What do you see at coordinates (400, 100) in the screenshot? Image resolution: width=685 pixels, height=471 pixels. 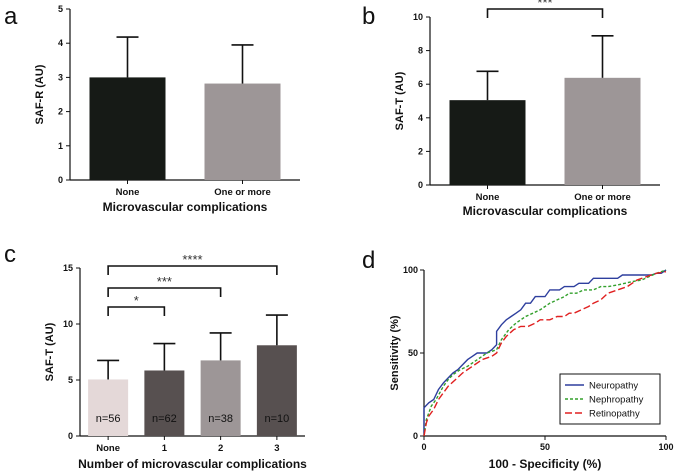 I see `b-y-axis-label: SAF-T (AU)` at bounding box center [400, 100].